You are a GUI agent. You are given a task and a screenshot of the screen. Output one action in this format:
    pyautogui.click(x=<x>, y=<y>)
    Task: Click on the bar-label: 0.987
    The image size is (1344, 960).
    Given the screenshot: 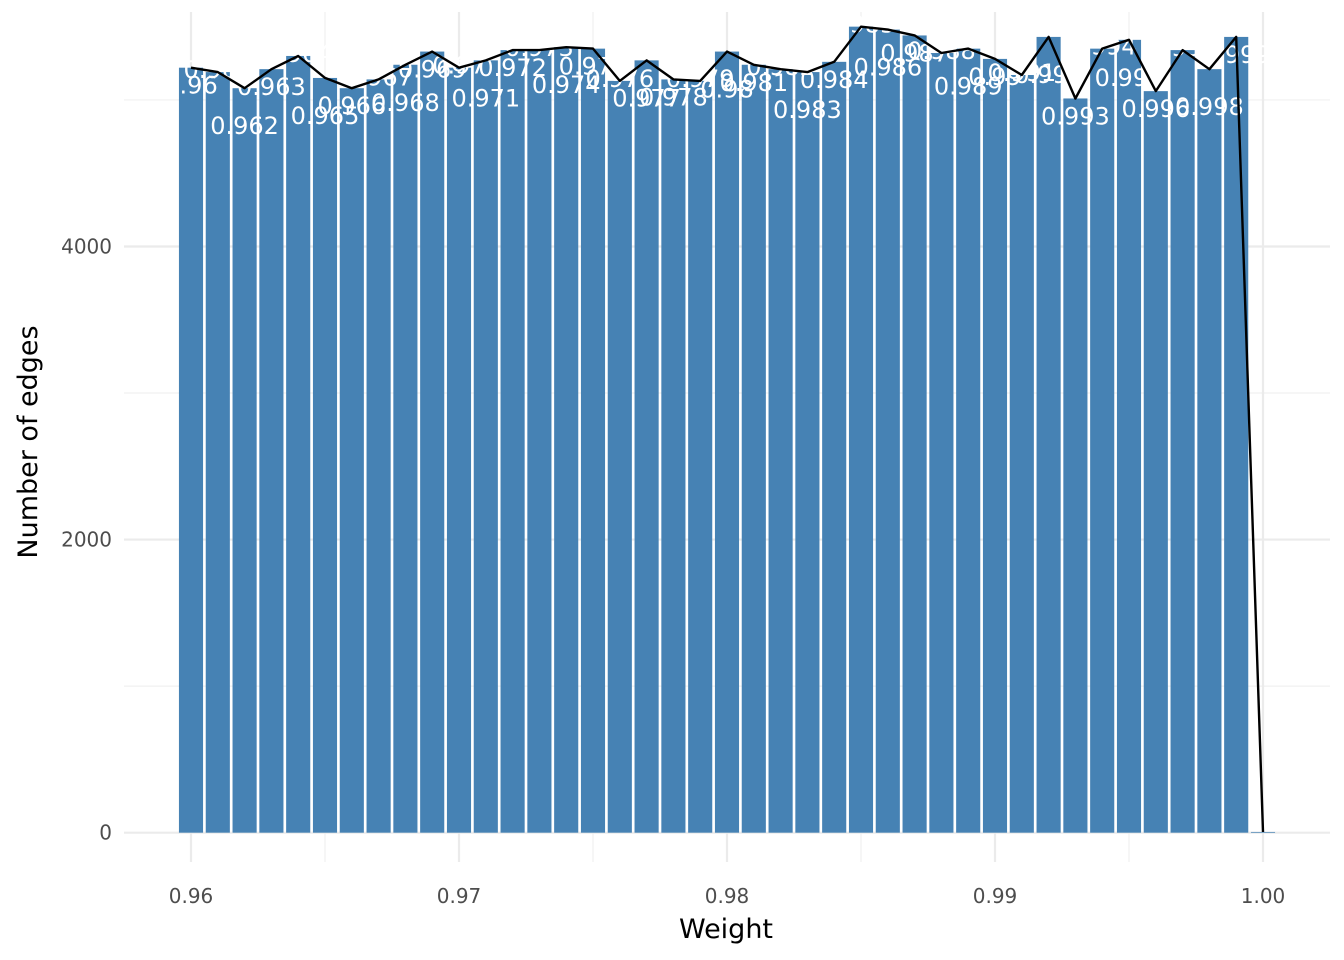 What is the action you would take?
    pyautogui.click(x=914, y=53)
    